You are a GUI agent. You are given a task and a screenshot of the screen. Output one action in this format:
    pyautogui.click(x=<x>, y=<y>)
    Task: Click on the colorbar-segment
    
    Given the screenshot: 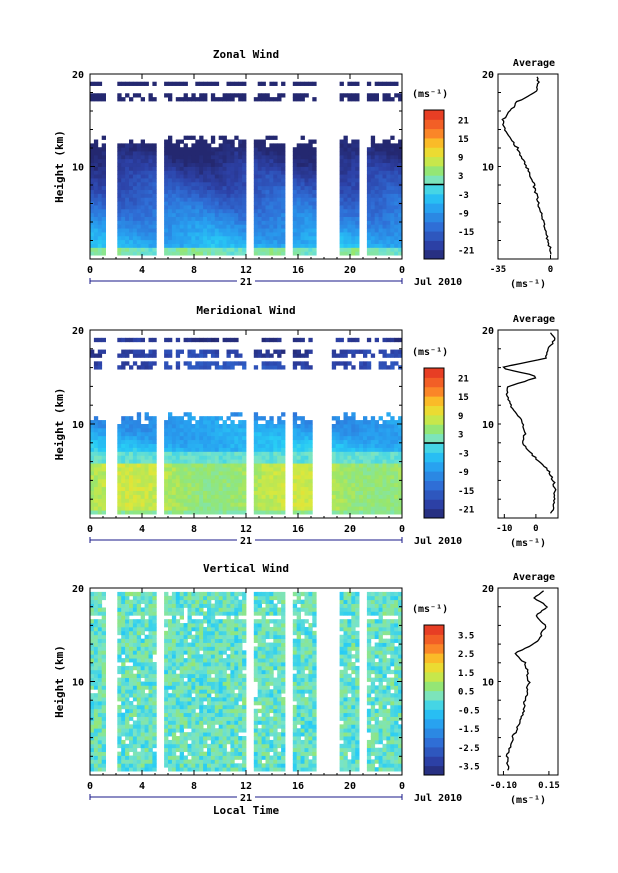 What is the action you would take?
    pyautogui.click(x=434, y=448)
    